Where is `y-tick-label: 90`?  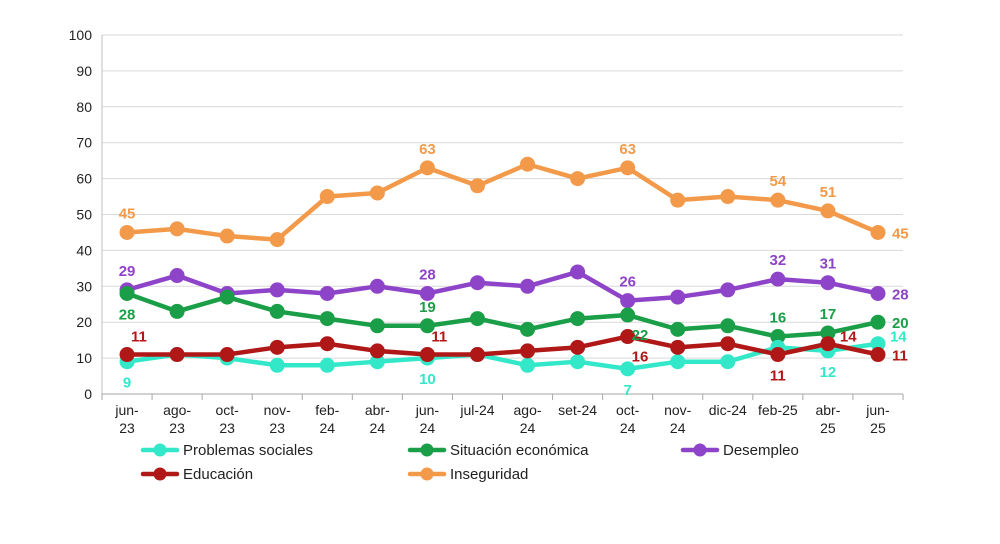
y-tick-label: 90 is located at coordinates (84, 71).